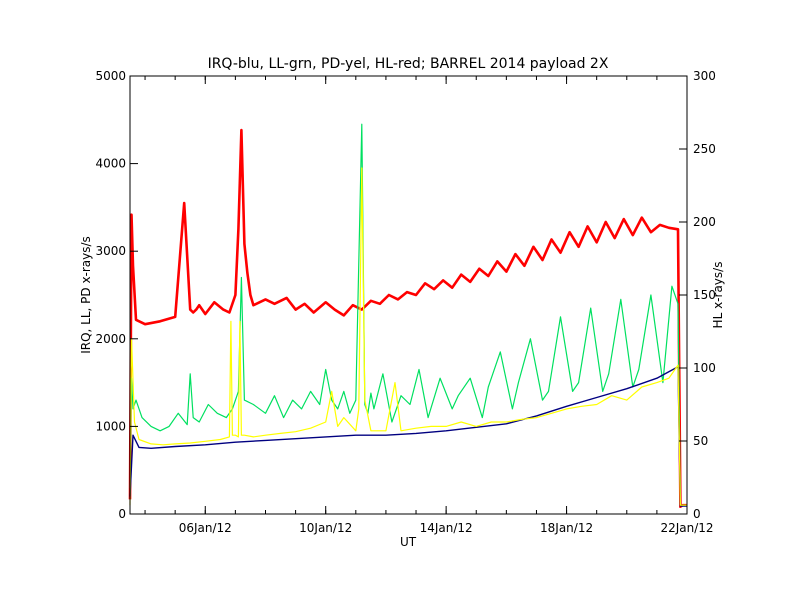  I want to click on y-left-tick-label-2: 2000, so click(110, 339).